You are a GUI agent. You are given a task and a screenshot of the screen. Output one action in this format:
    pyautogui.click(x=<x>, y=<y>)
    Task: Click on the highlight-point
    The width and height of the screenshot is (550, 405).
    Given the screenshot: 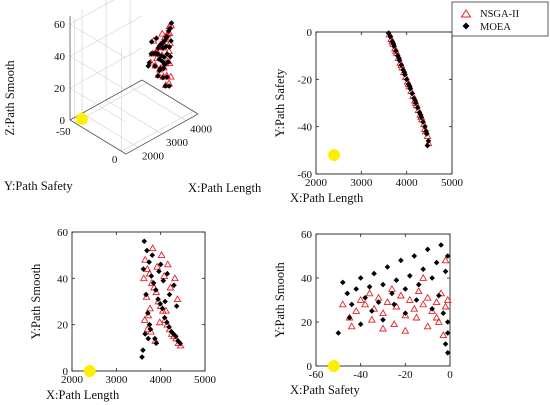 What is the action you would take?
    pyautogui.click(x=81, y=118)
    